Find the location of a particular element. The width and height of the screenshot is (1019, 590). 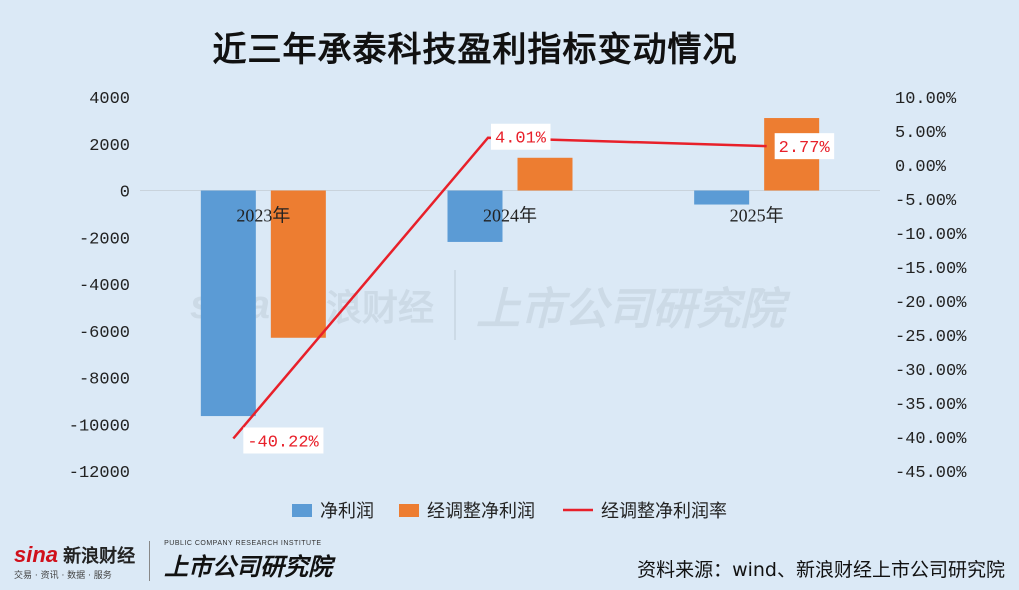

left-axis-tick: -2000 is located at coordinates (104, 239).